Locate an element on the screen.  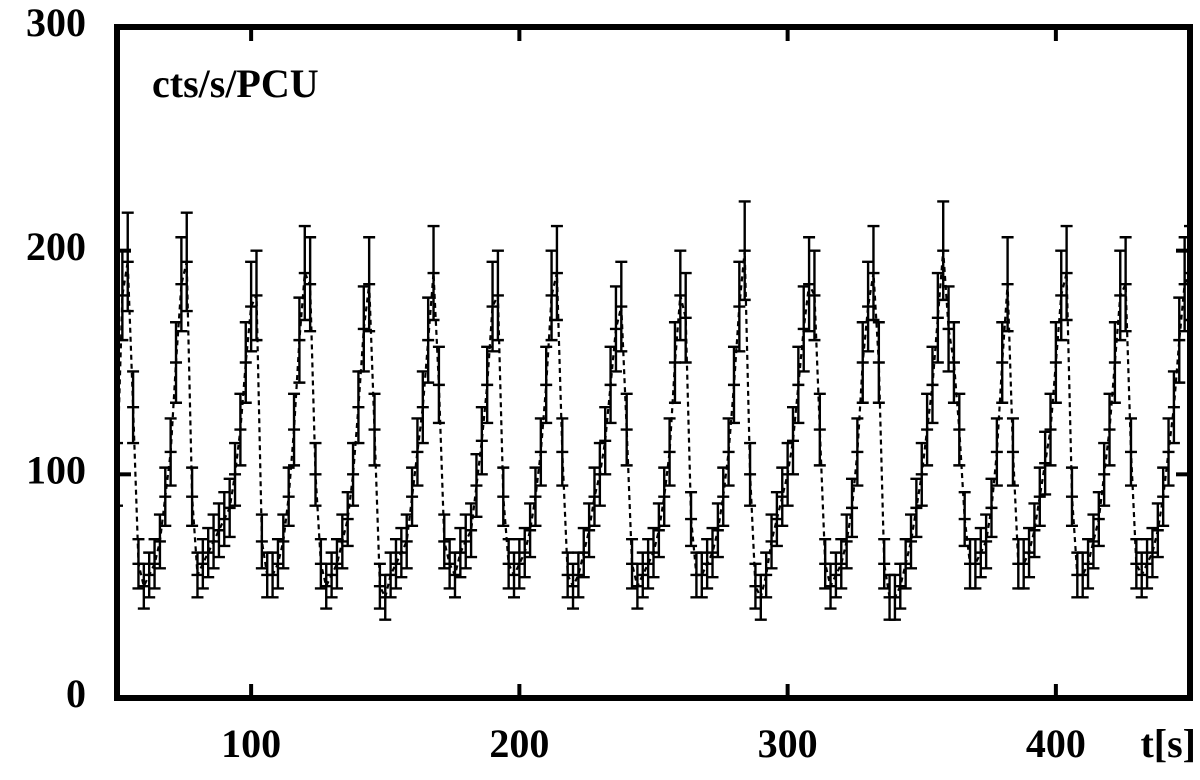
annotation: cts/s/PCU is located at coordinates (235, 83).